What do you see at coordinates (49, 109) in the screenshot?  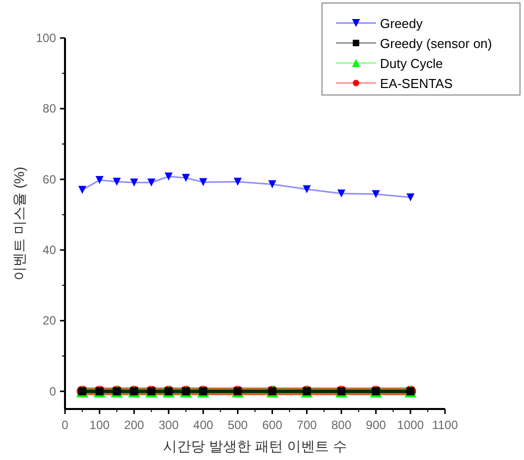 I see `y-tick-label: 80` at bounding box center [49, 109].